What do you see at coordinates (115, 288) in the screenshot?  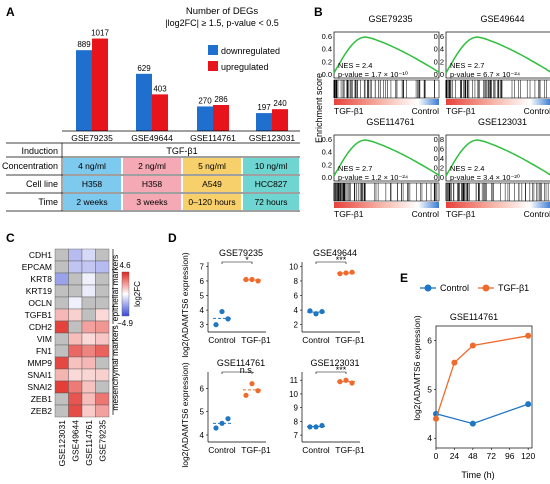 I see `epithelial-label: epithelial markers` at bounding box center [115, 288].